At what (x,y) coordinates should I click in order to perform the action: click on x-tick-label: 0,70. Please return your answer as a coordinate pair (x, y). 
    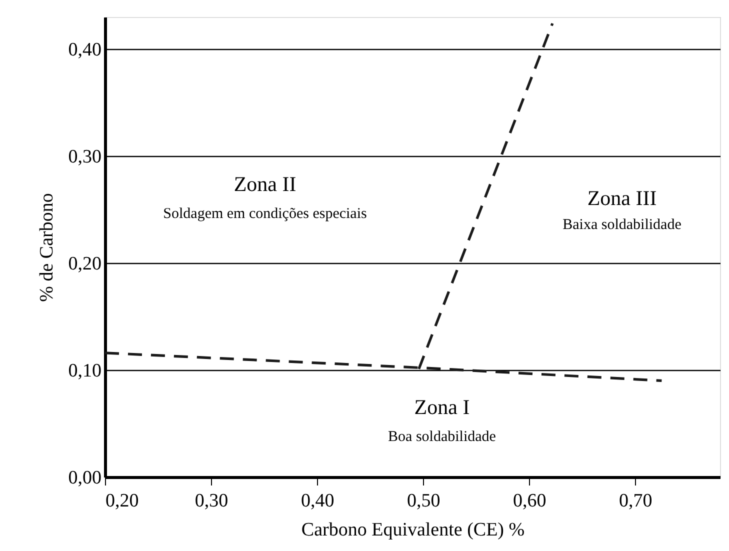
    Looking at the image, I should click on (635, 501).